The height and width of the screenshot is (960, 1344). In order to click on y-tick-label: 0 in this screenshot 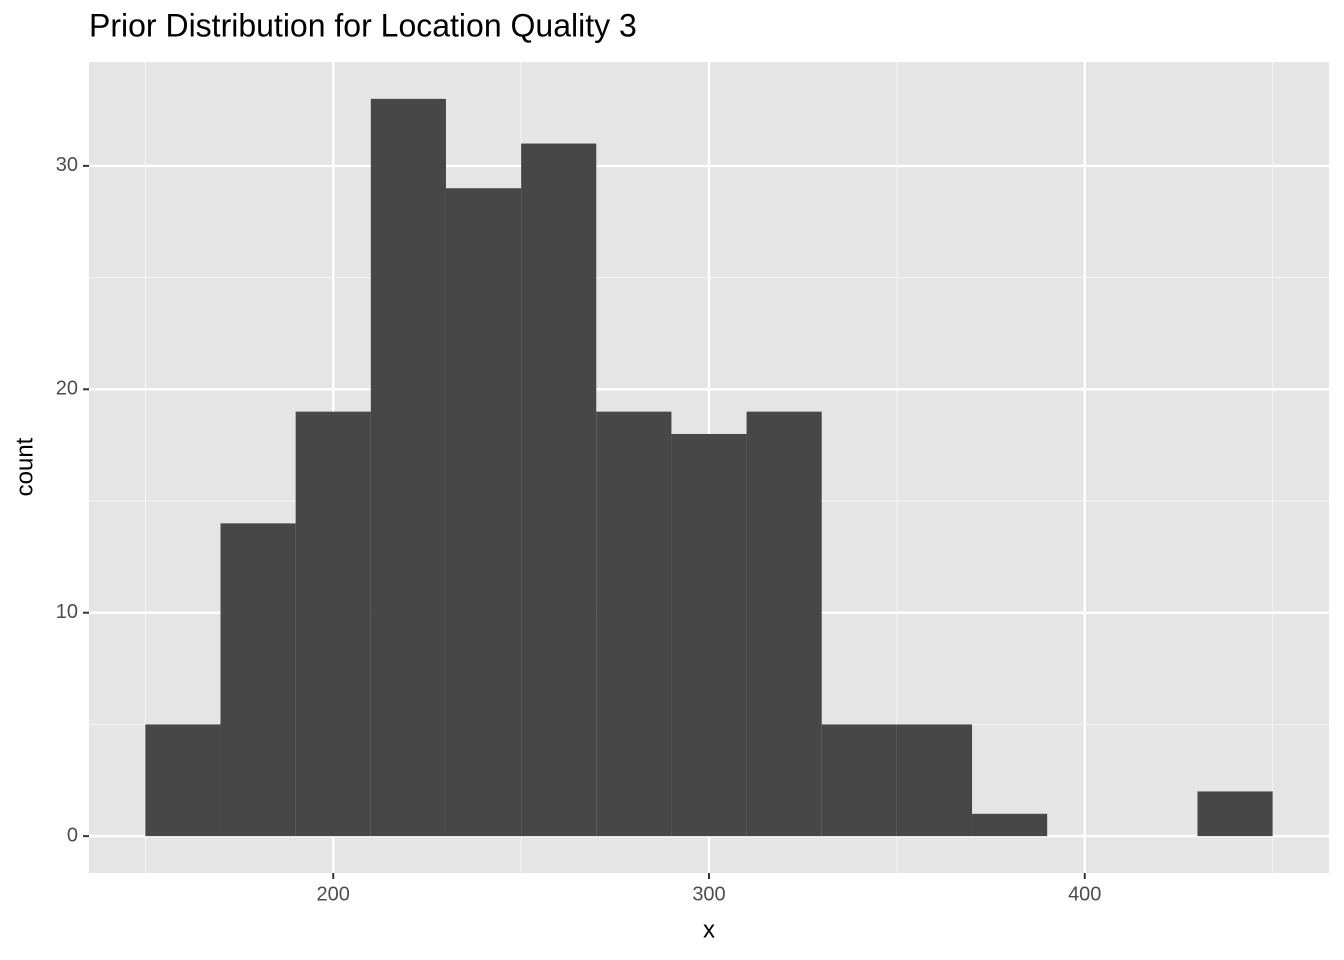, I will do `click(72, 835)`.